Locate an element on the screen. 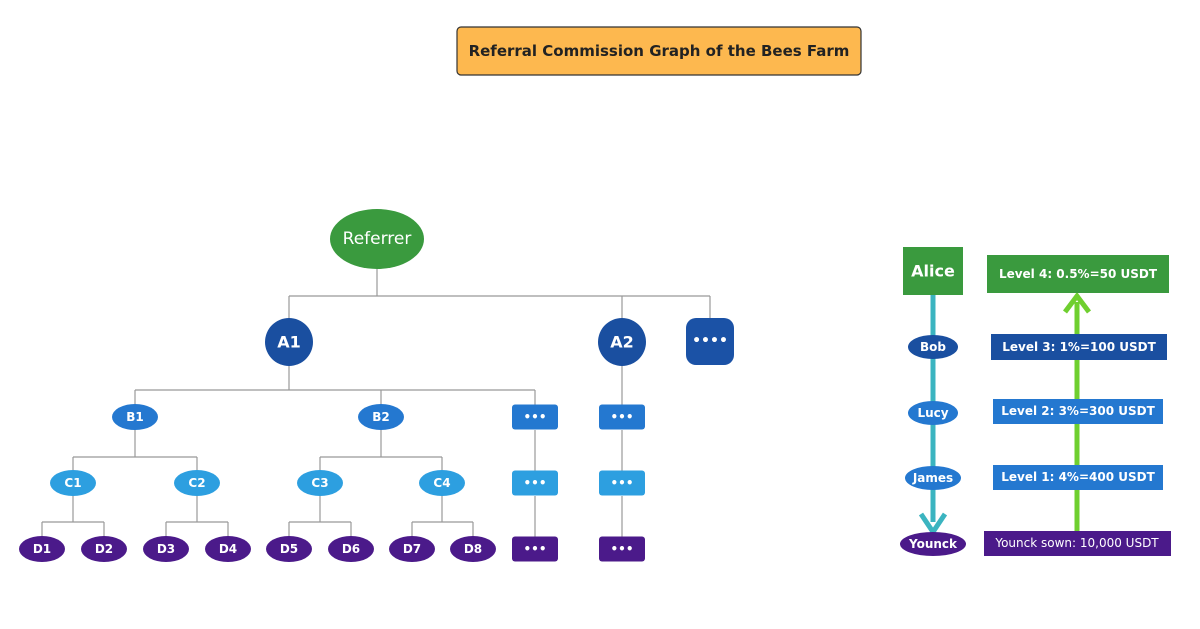 This screenshot has width=1200, height=629. chain-label: James is located at coordinates (932, 478).